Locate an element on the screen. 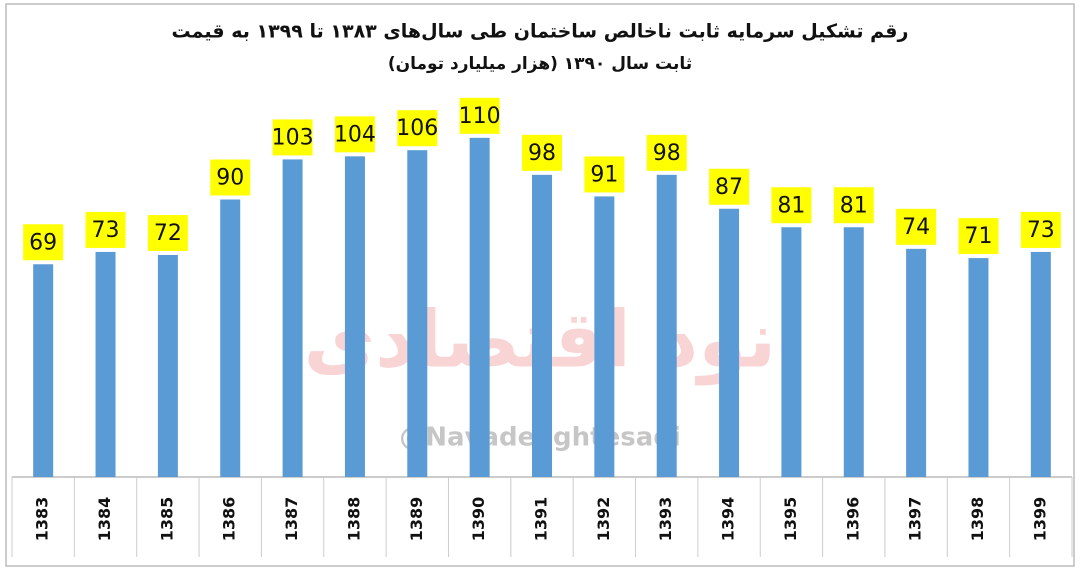 This screenshot has height=572, width=1080. value-label: 91 is located at coordinates (604, 174).